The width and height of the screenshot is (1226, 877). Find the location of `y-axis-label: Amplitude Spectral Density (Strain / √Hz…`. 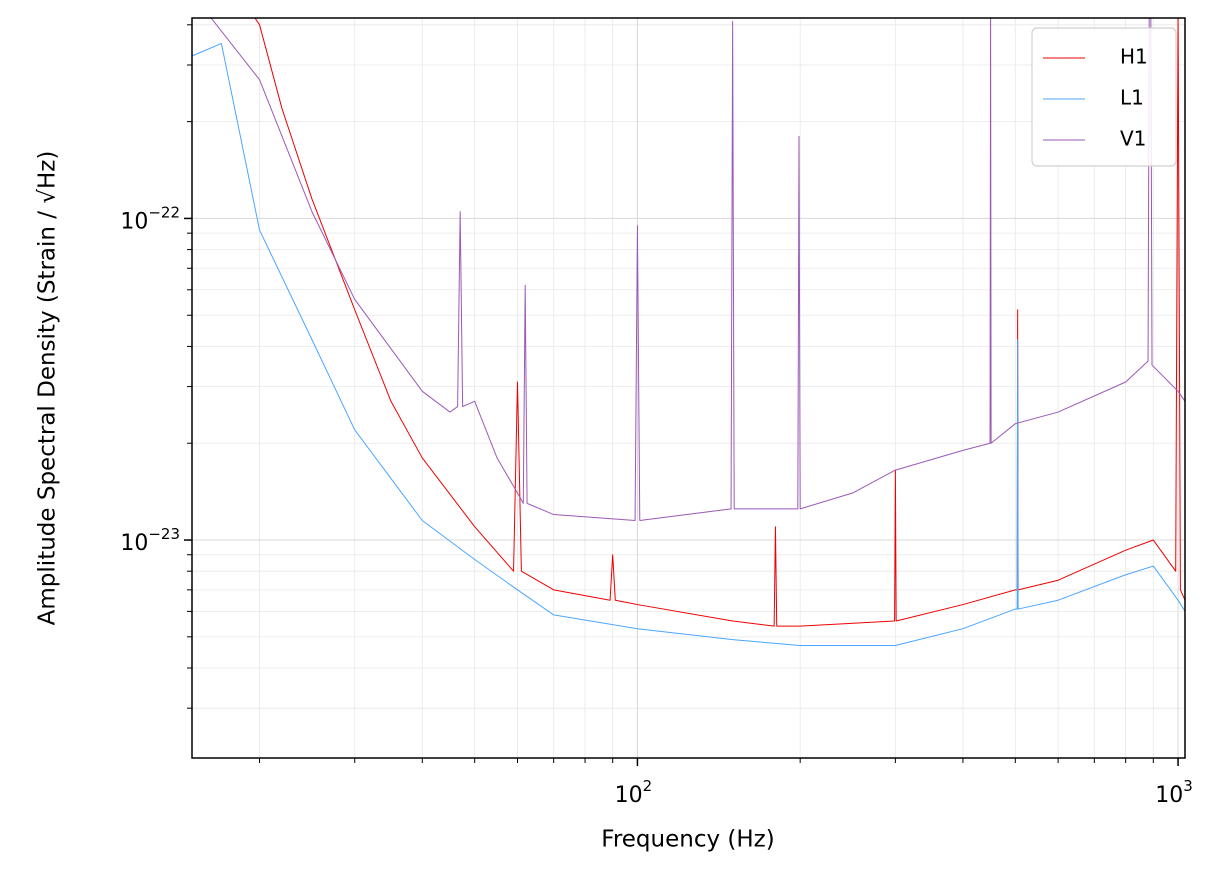

y-axis-label: Amplitude Spectral Density (Strain / √Hz… is located at coordinates (48, 388).